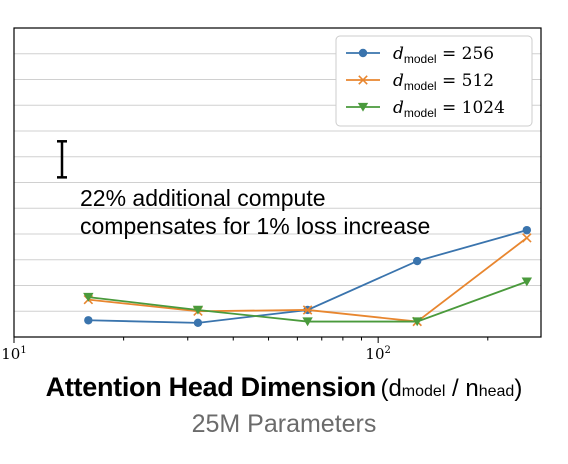  I want to click on legend-entry: dmodel = 1024, so click(425, 109).